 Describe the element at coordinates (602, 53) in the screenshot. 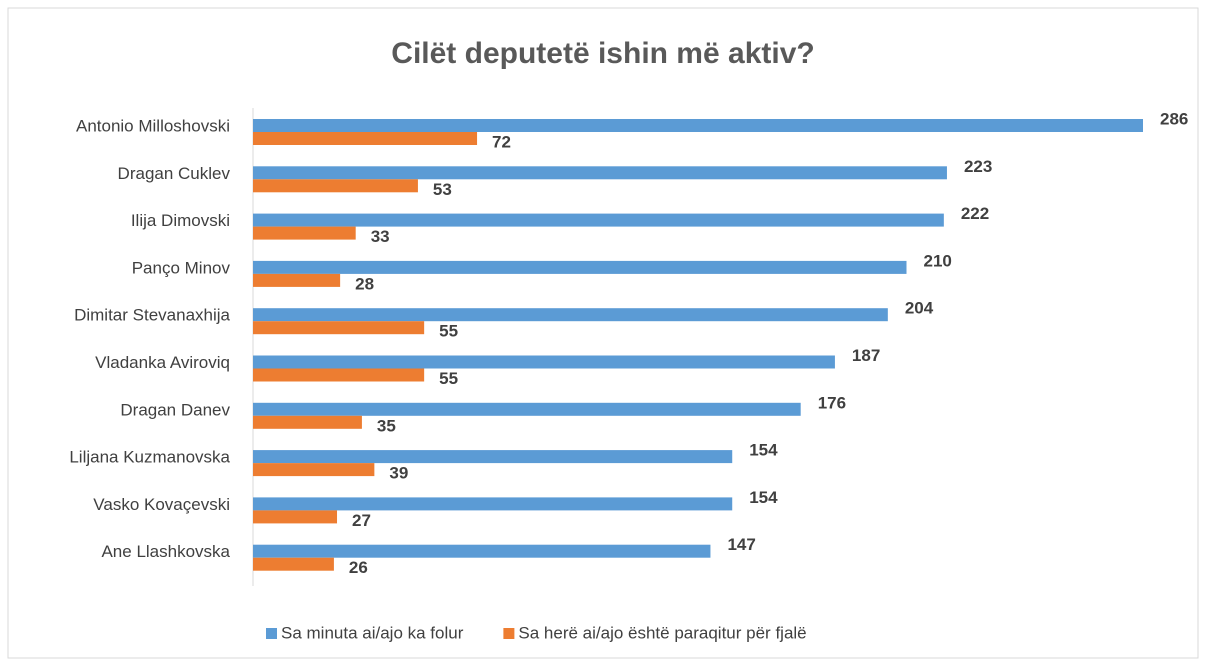

I see `chart-title: Cilët deputetë ishin më aktiv?` at that location.